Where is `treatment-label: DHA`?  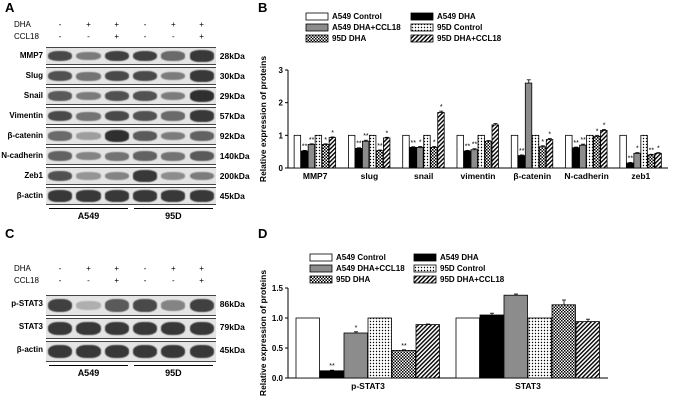
treatment-label: DHA is located at coordinates (22, 268).